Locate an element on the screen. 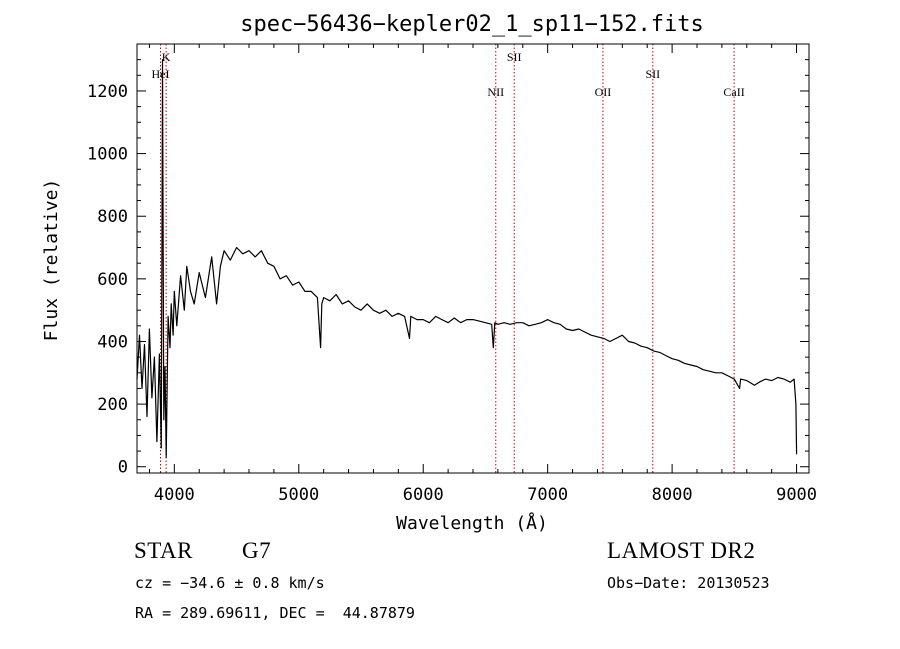 The height and width of the screenshot is (649, 900). line-label-4: OII is located at coordinates (603, 92).